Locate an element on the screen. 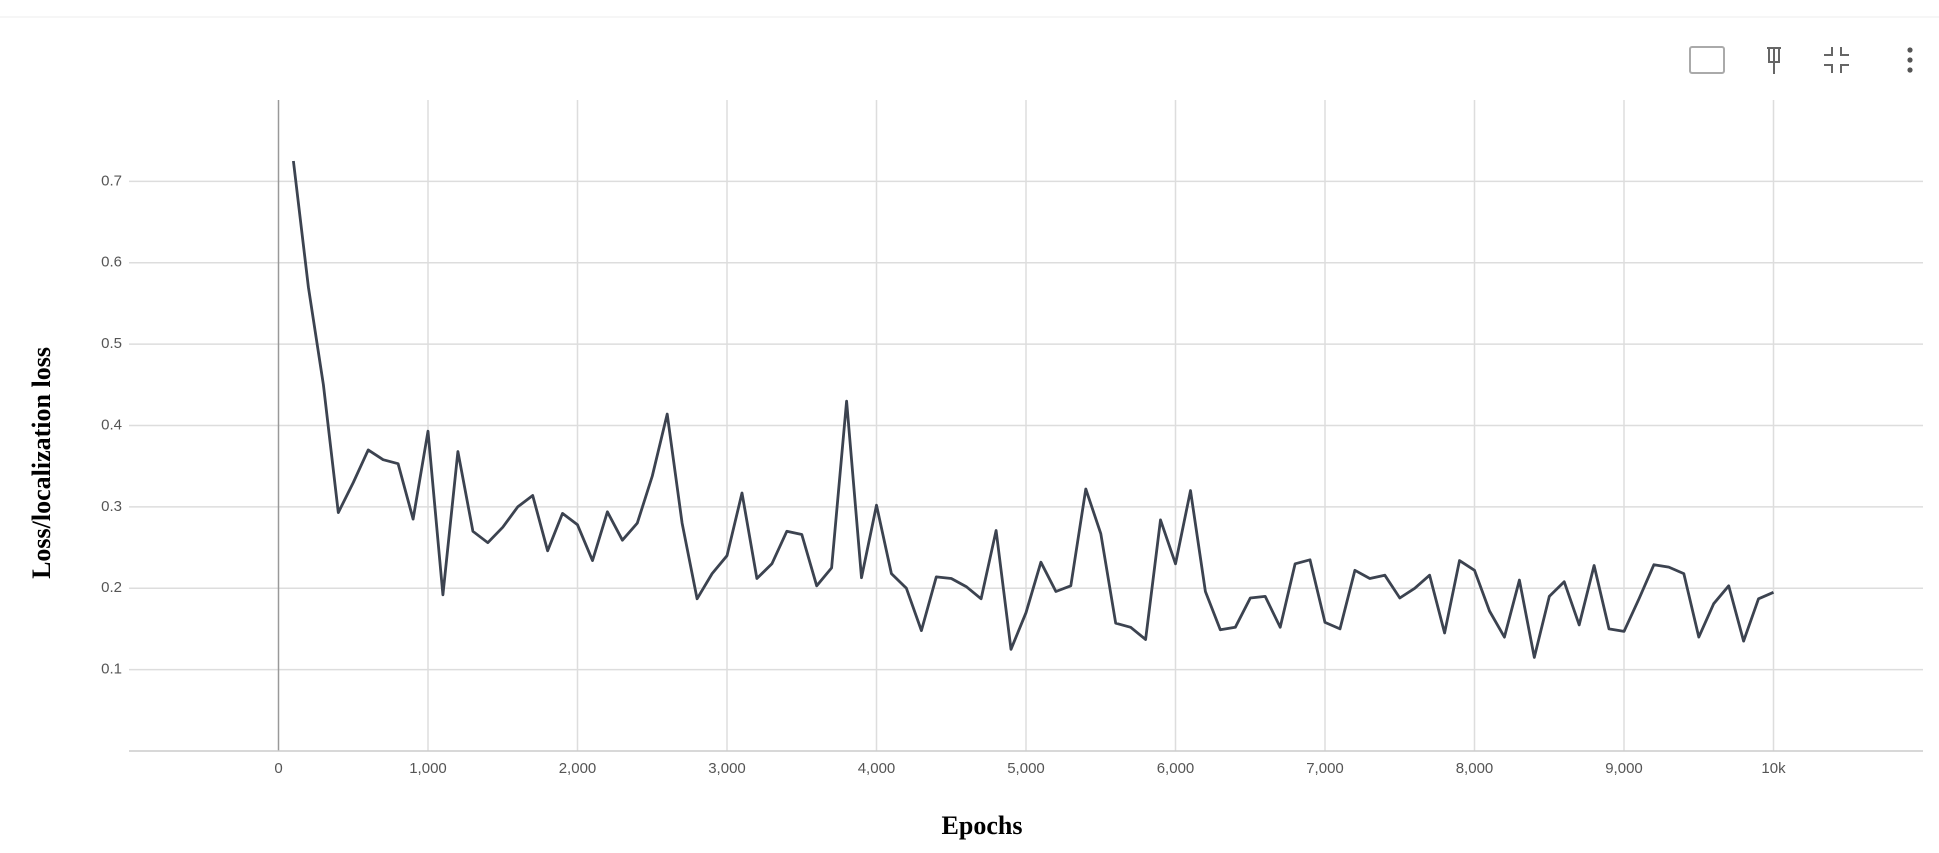 The width and height of the screenshot is (1939, 853). x-tick-label: 1,000 is located at coordinates (428, 768).